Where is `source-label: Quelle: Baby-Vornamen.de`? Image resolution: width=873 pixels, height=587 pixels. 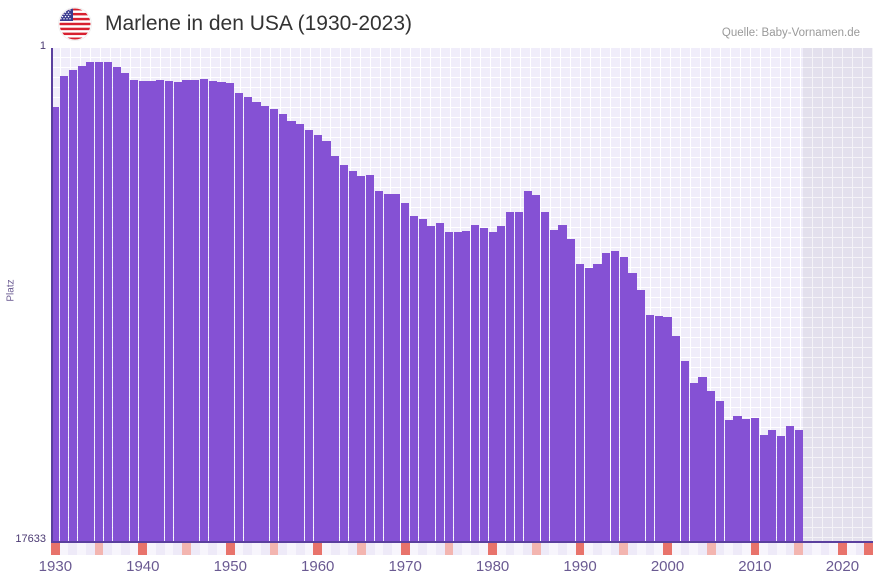
source-label: Quelle: Baby-Vornamen.de is located at coordinates (790, 33).